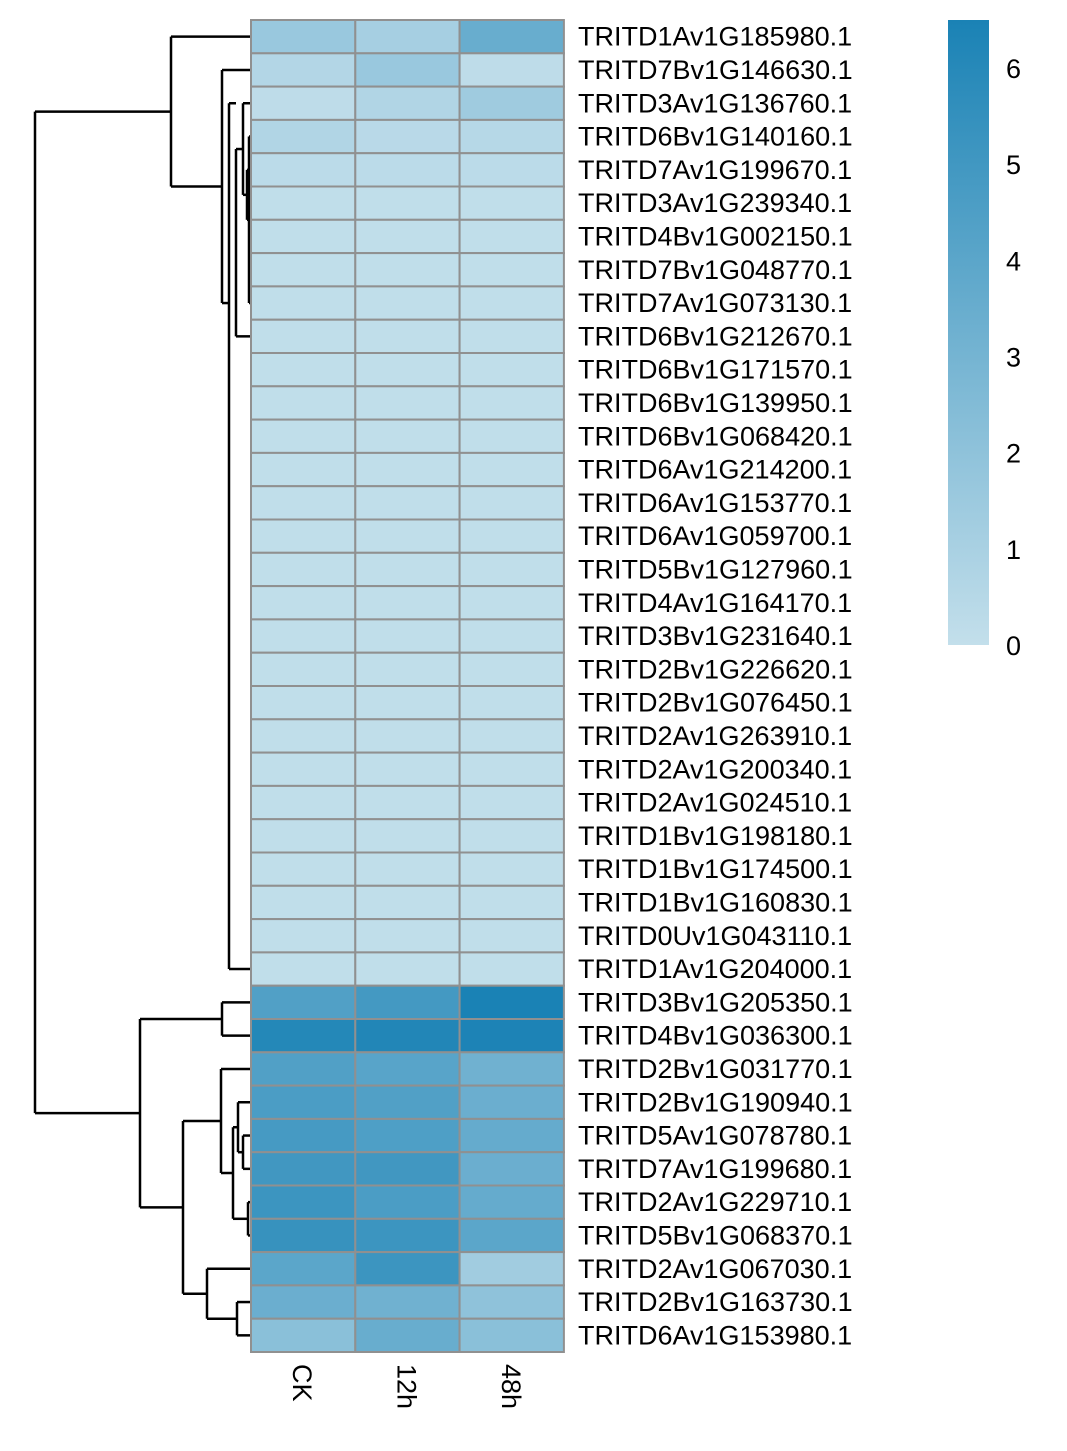 The height and width of the screenshot is (1451, 1067). What do you see at coordinates (715, 137) in the screenshot?
I see `row-label: TRITD6Bv1G140160.1` at bounding box center [715, 137].